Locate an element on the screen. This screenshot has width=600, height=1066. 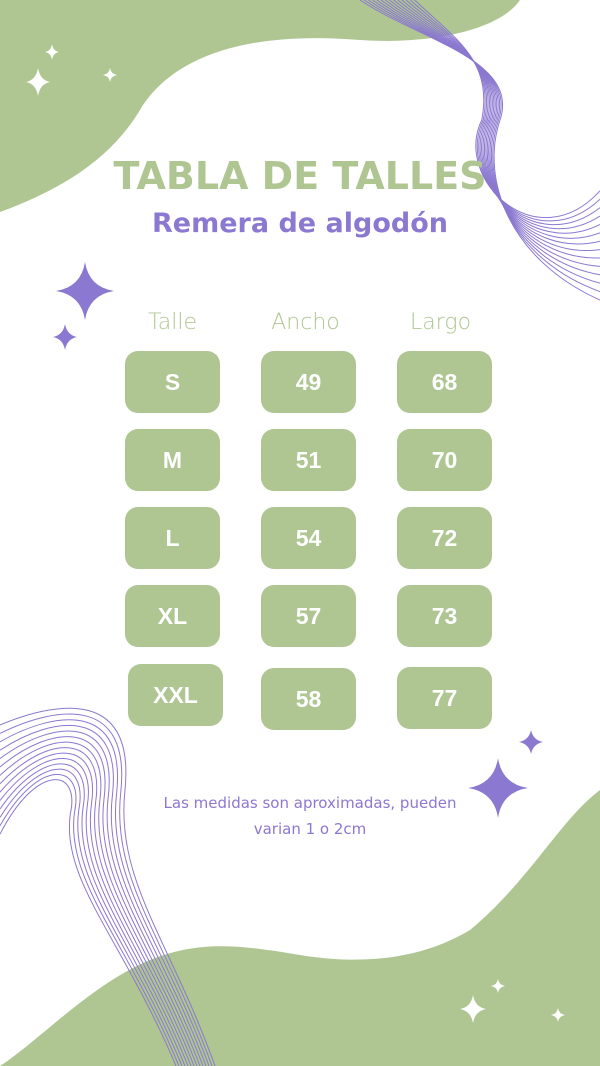
cell-length: 77 is located at coordinates (444, 698).